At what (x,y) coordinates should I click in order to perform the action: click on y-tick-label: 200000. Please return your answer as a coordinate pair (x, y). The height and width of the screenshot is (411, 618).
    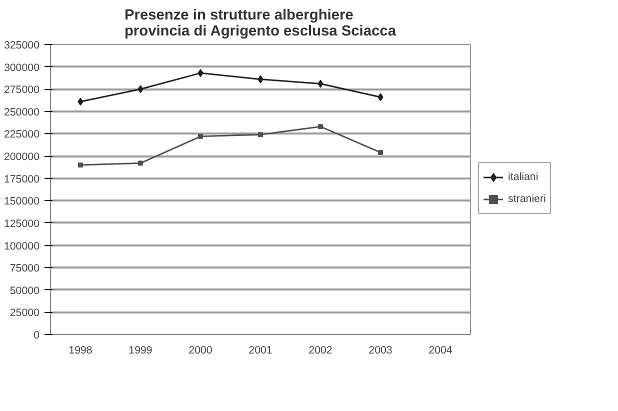
    Looking at the image, I should click on (22, 157).